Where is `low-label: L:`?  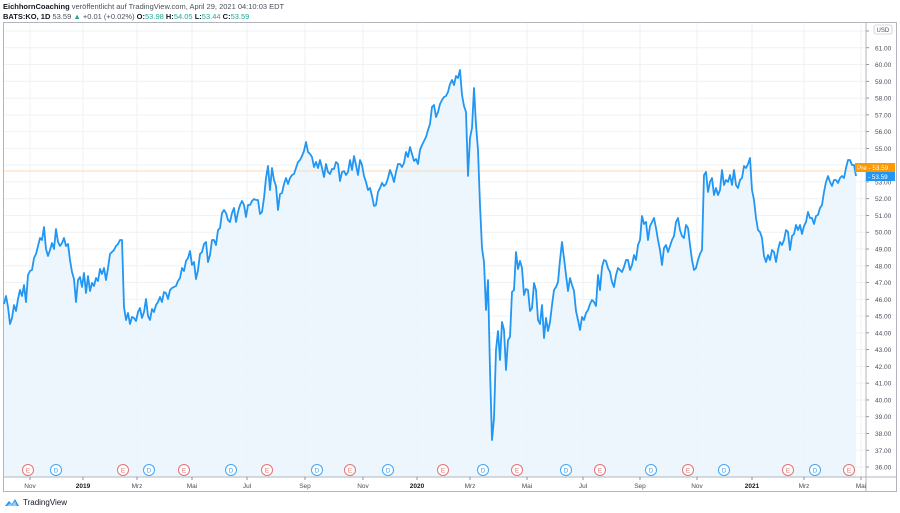 low-label: L: is located at coordinates (198, 16).